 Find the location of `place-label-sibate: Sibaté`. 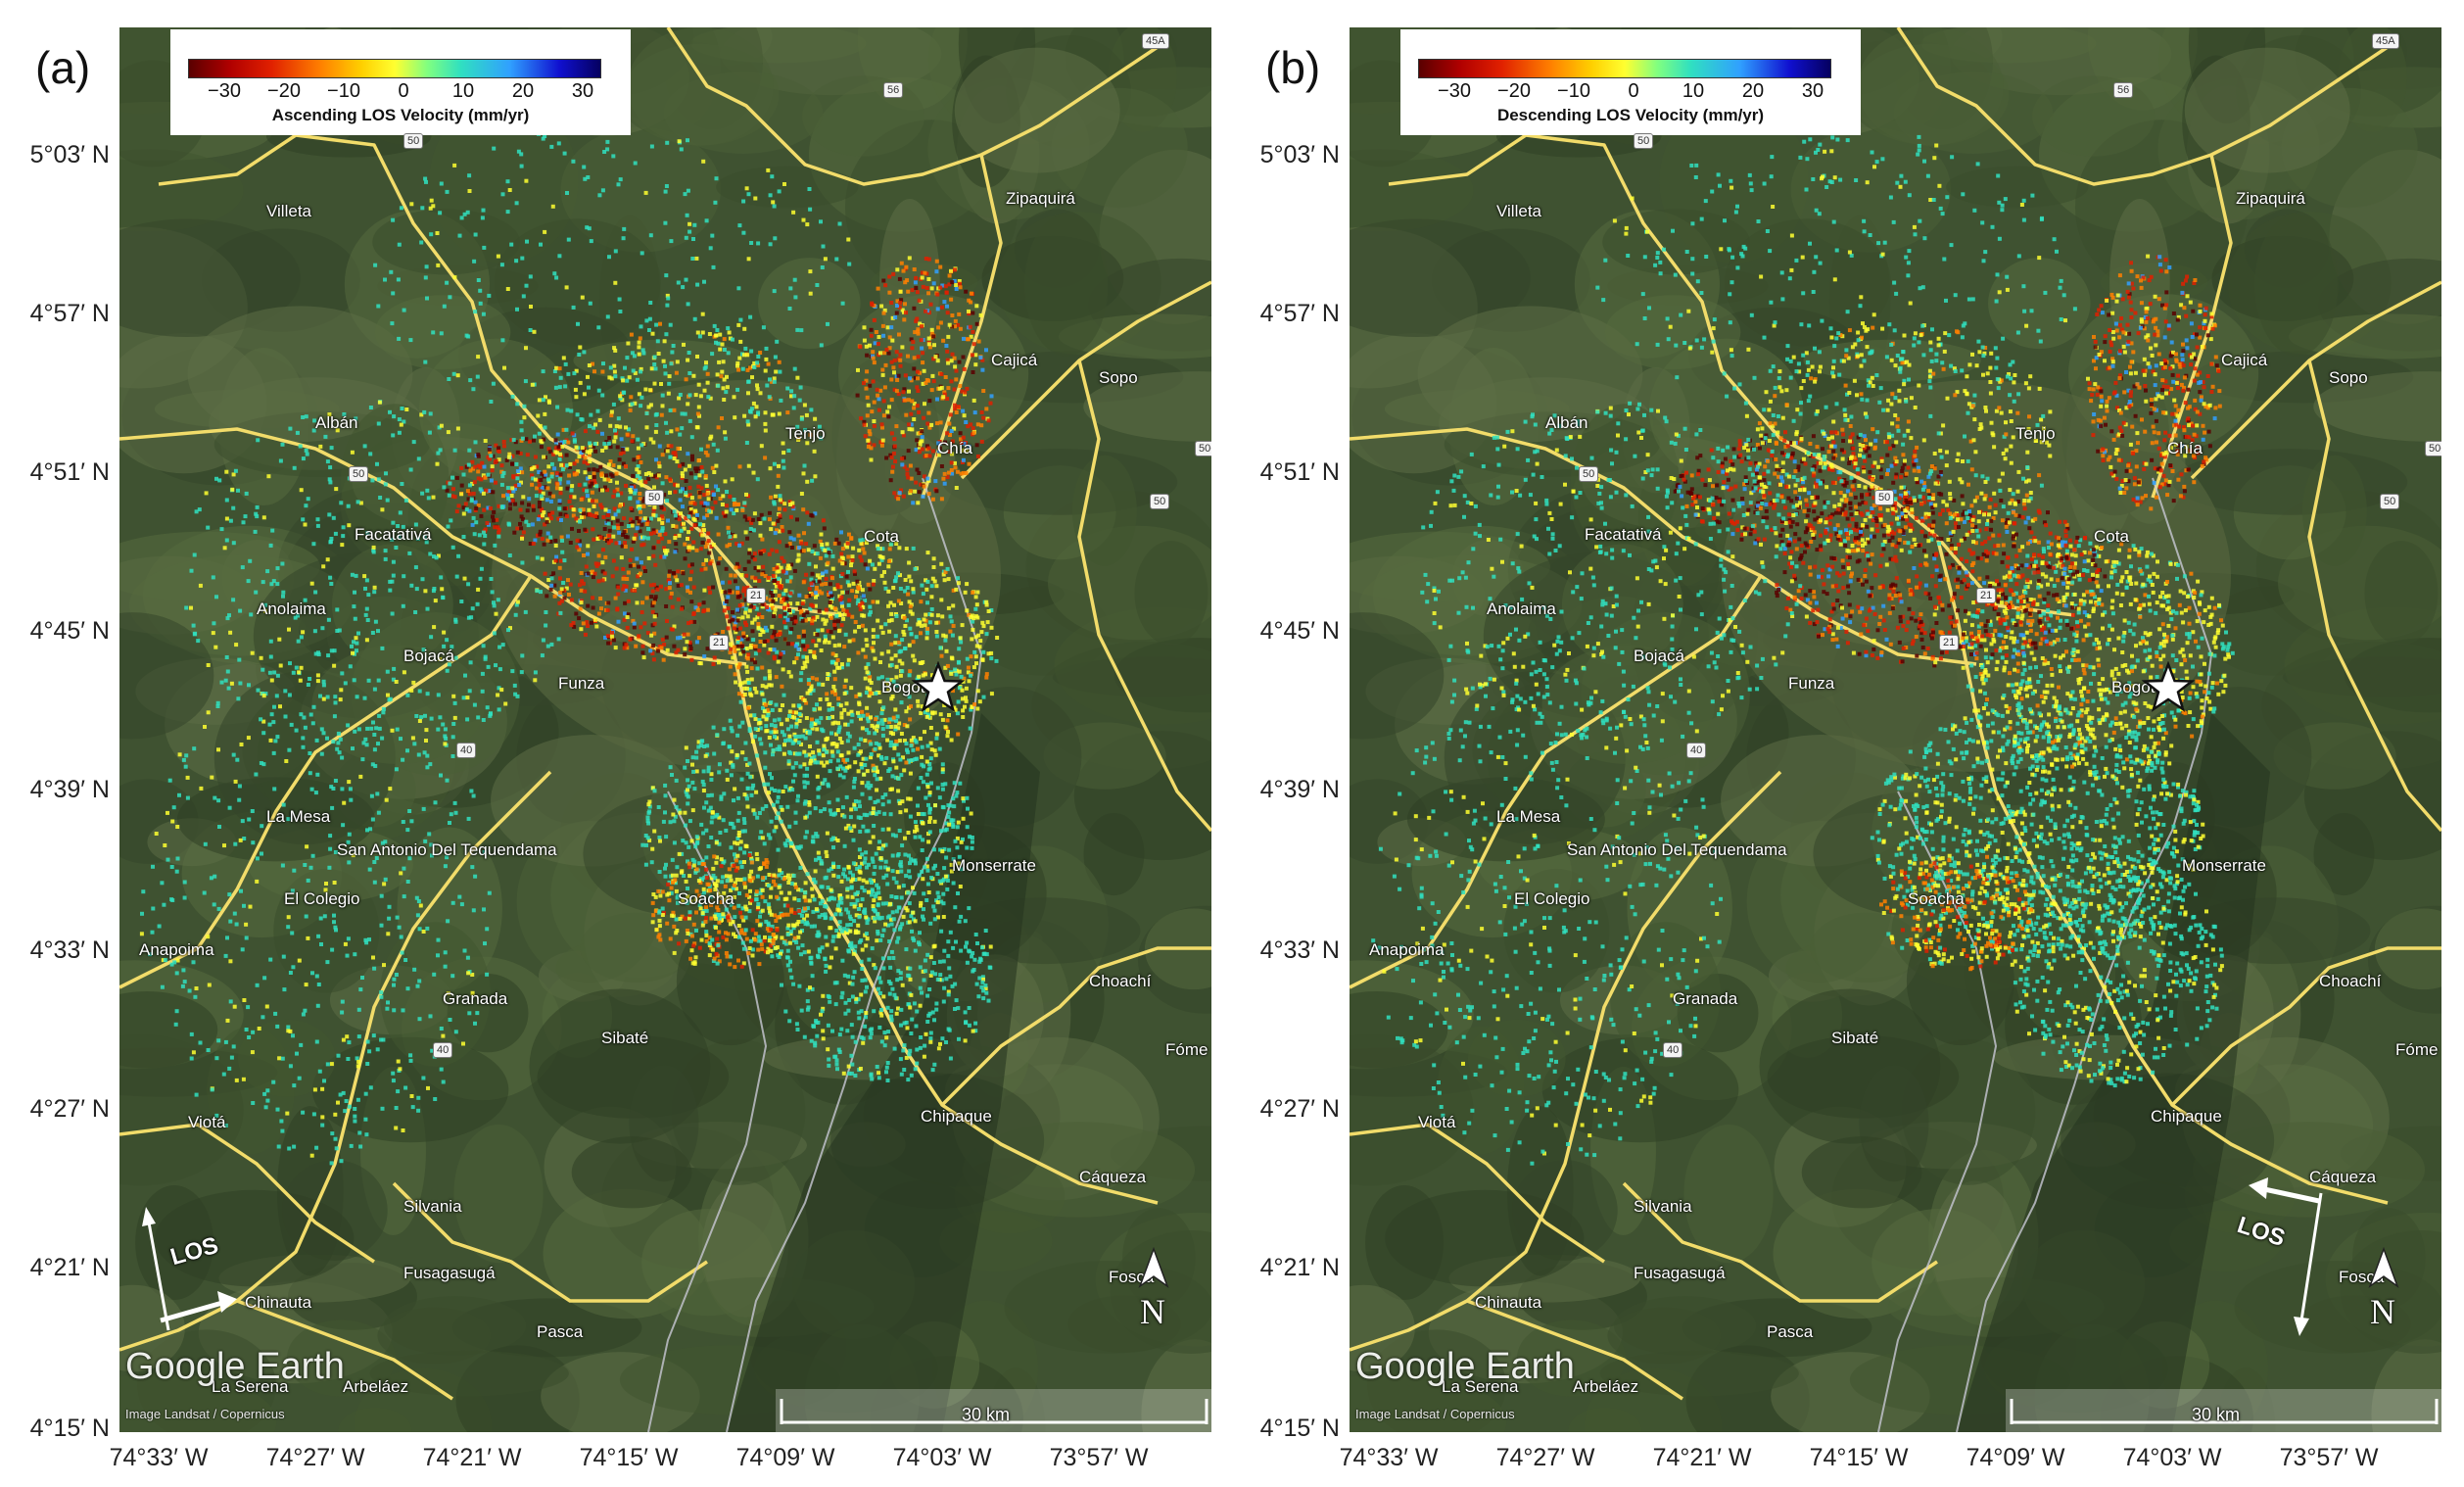

place-label-sibate: Sibaté is located at coordinates (1855, 1038).